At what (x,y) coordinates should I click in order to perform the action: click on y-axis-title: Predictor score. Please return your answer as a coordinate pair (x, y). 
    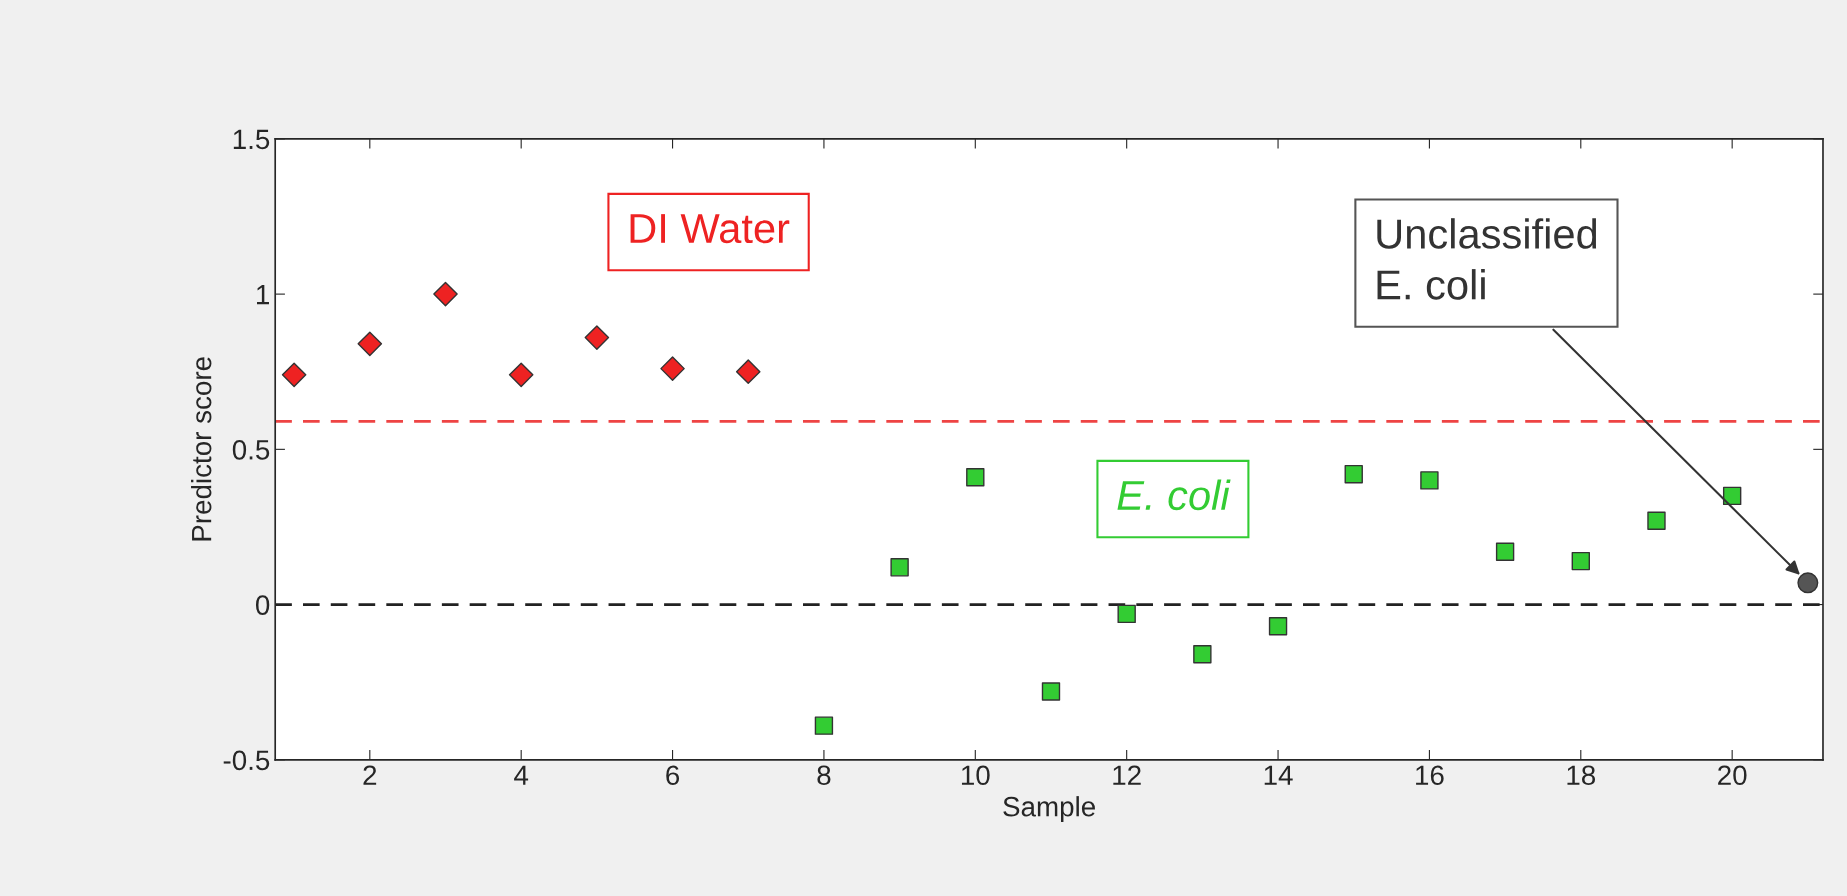
    Looking at the image, I should click on (201, 449).